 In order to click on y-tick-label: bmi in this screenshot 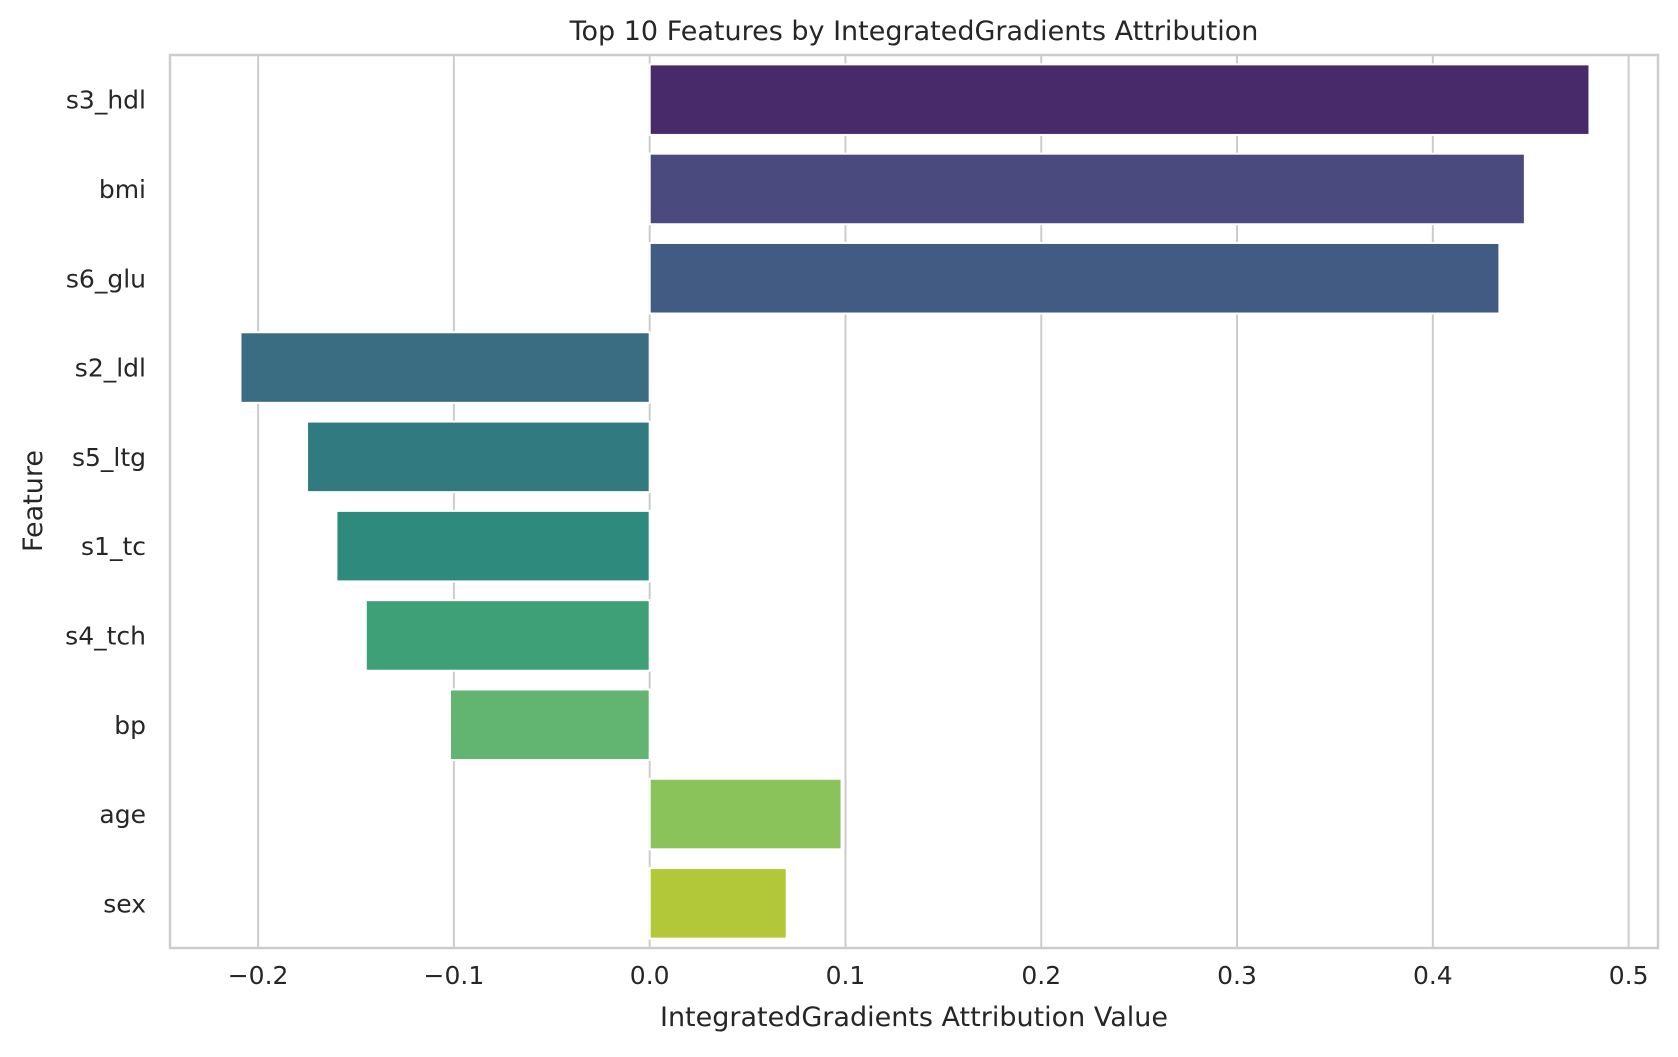, I will do `click(122, 189)`.